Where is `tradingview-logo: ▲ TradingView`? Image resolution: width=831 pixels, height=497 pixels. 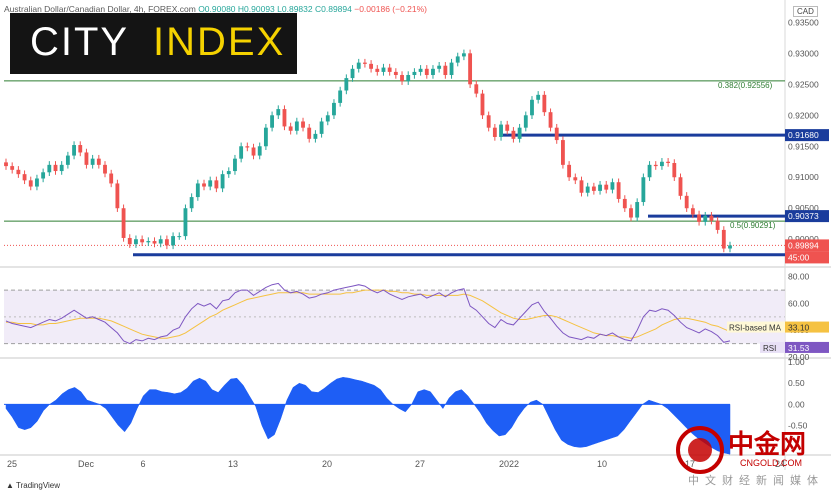
tradingview-logo: ▲ TradingView is located at coordinates (33, 485).